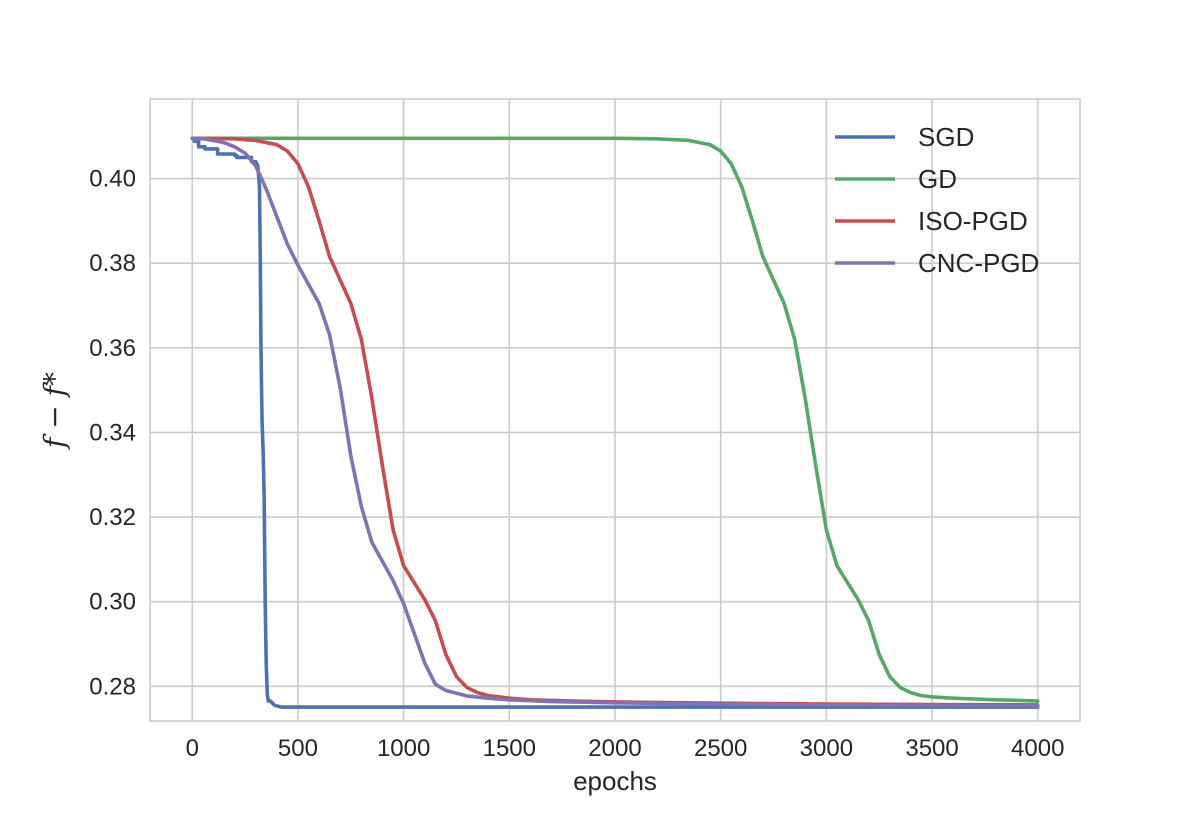 The image size is (1200, 825). I want to click on legend-item: SGD, so click(904, 137).